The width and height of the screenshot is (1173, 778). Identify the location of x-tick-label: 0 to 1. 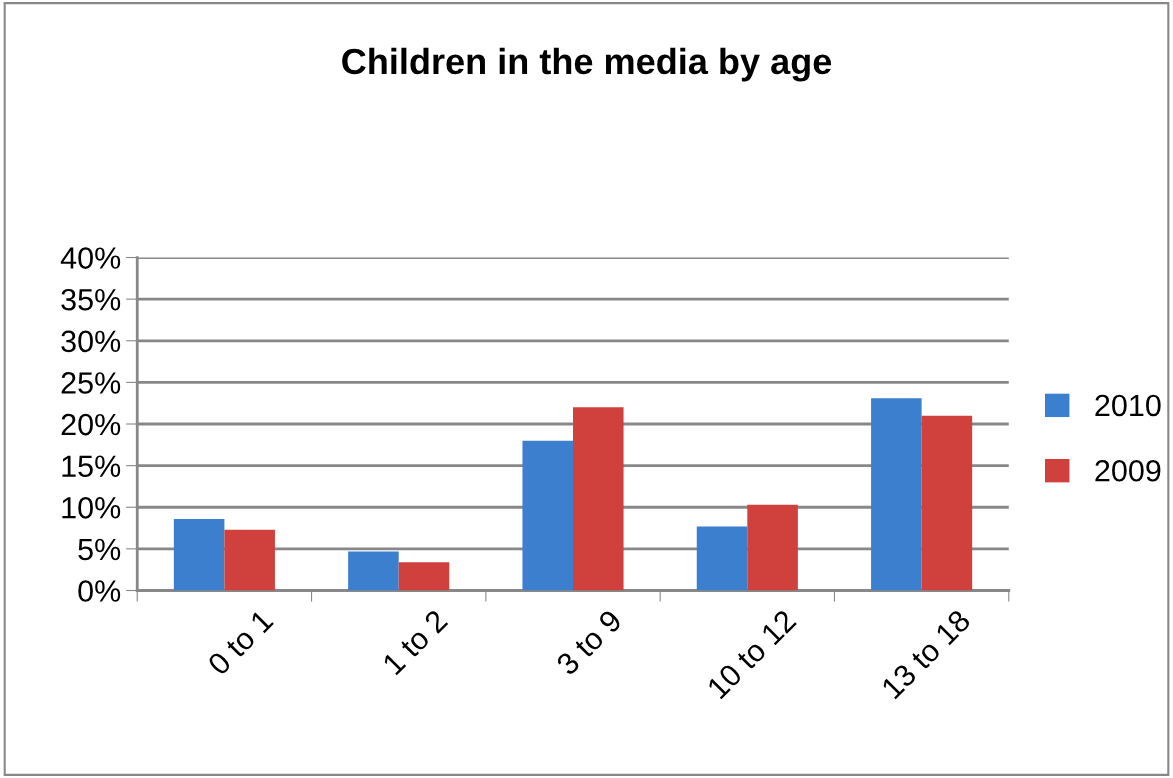
(240, 642).